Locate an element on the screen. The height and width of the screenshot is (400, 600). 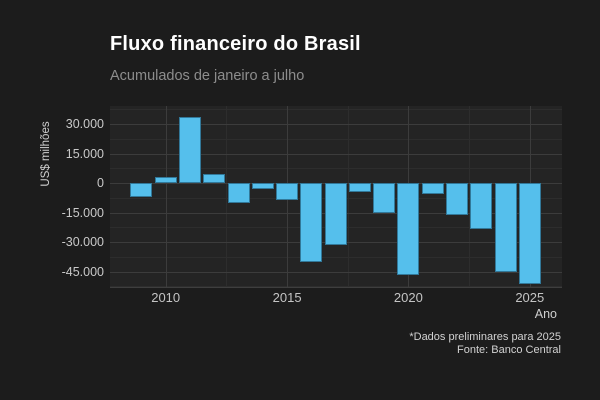
x-axis-title: Ano is located at coordinates (545, 314).